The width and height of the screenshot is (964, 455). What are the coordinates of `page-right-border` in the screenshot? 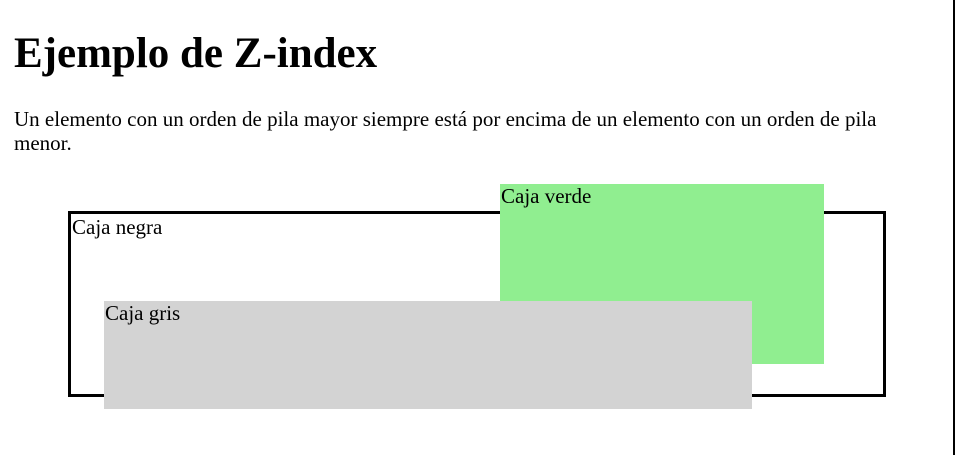 It's located at (954, 227).